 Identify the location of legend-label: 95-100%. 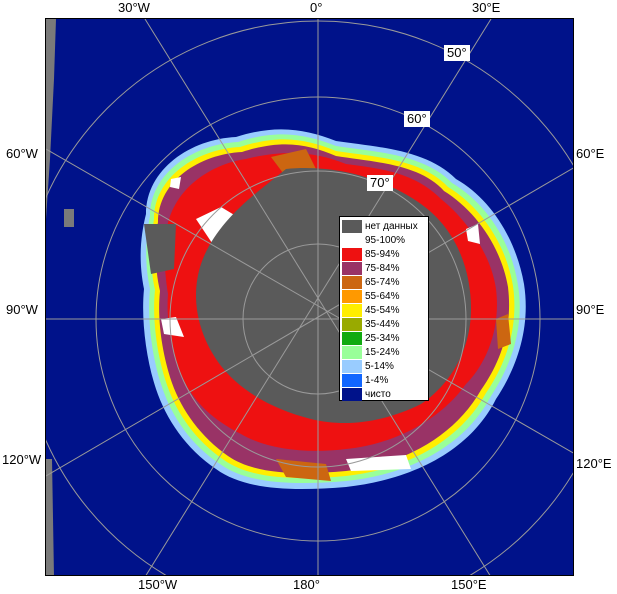
(385, 240).